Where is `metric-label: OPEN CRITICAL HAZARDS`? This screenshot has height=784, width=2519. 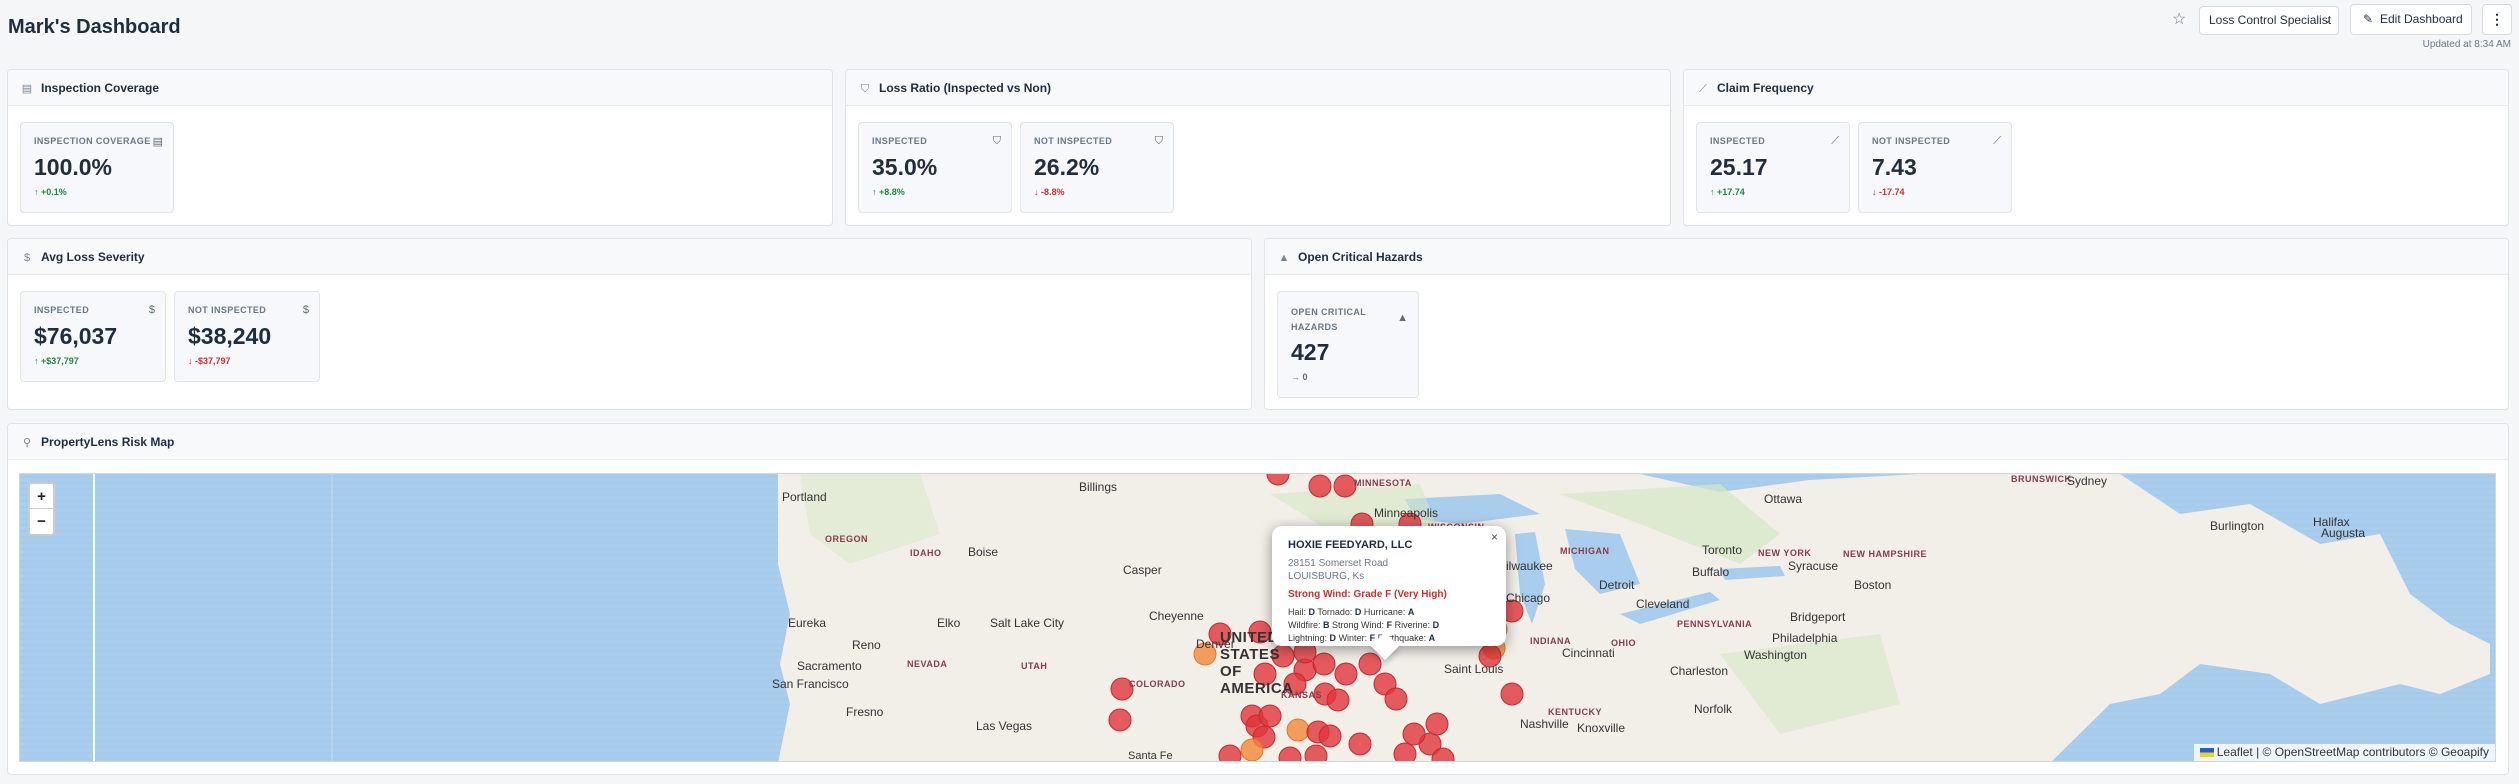 metric-label: OPEN CRITICAL HAZARDS is located at coordinates (1328, 320).